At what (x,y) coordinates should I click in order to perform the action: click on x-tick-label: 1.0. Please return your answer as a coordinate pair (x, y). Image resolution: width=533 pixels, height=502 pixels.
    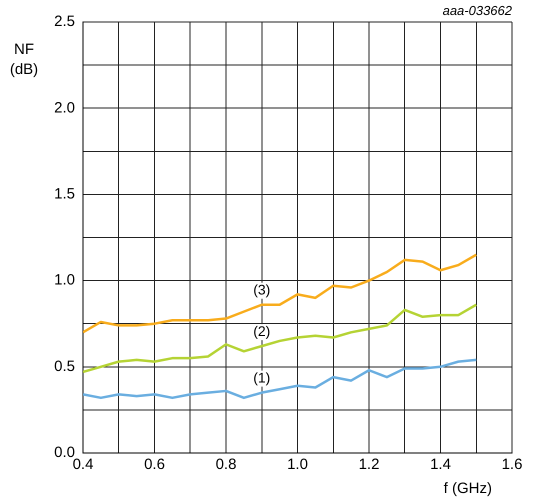
    Looking at the image, I should click on (297, 465).